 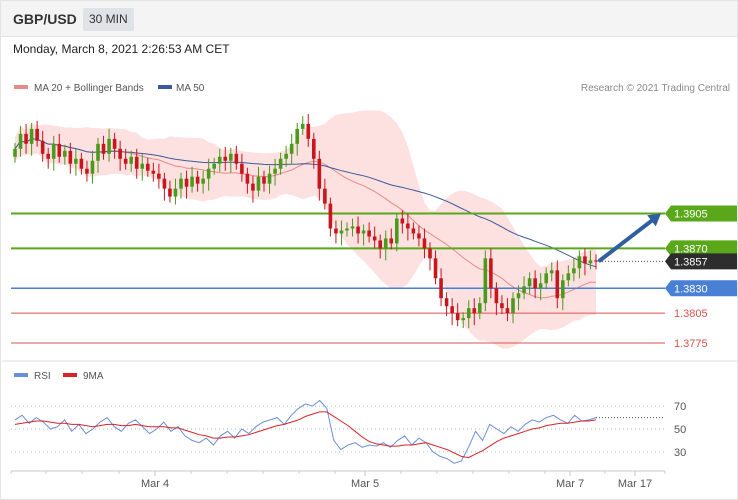 I want to click on rsi-tick-label: 70, so click(x=680, y=407).